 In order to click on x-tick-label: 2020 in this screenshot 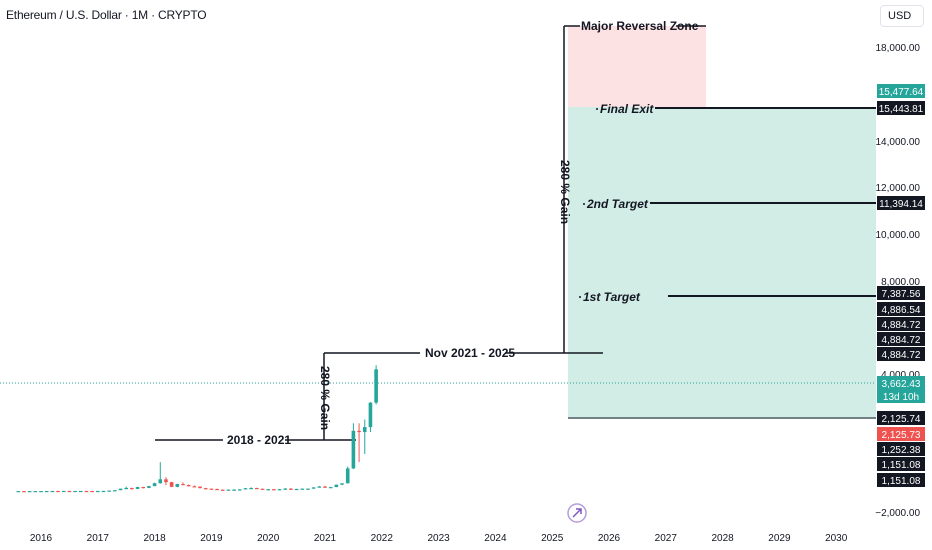, I will do `click(268, 538)`.